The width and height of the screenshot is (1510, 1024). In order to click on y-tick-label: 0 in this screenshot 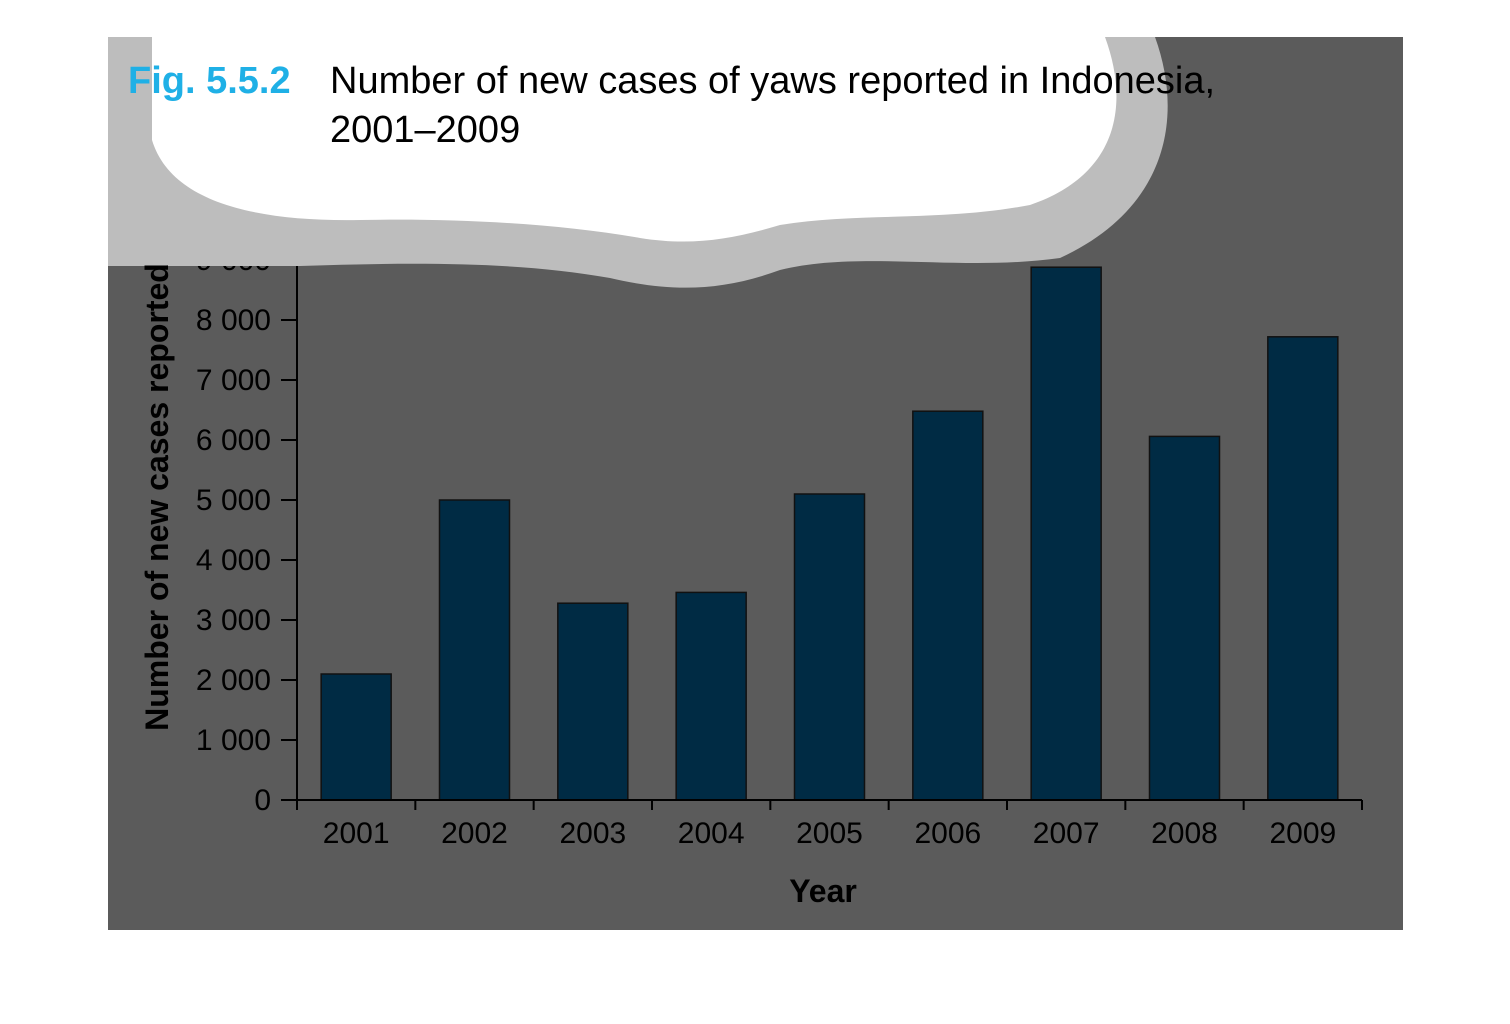, I will do `click(262, 800)`.